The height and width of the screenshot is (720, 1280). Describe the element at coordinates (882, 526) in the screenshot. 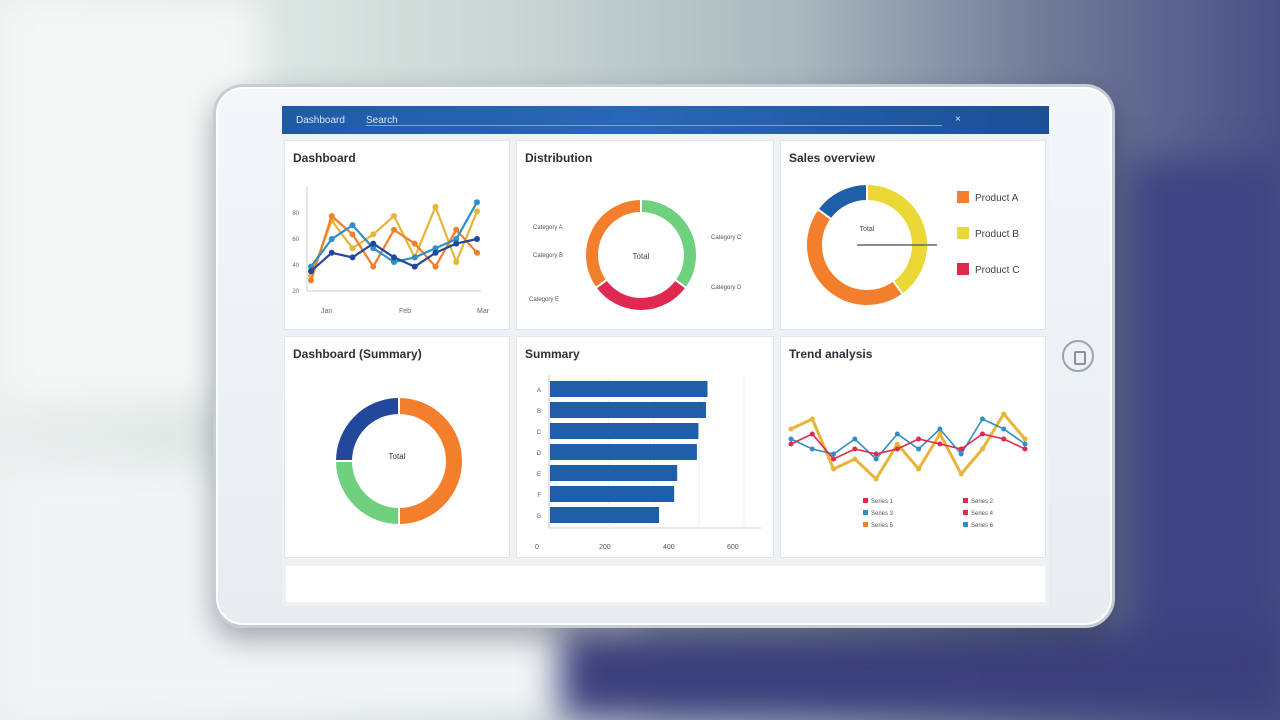

I see `legend-label: Series 5` at that location.